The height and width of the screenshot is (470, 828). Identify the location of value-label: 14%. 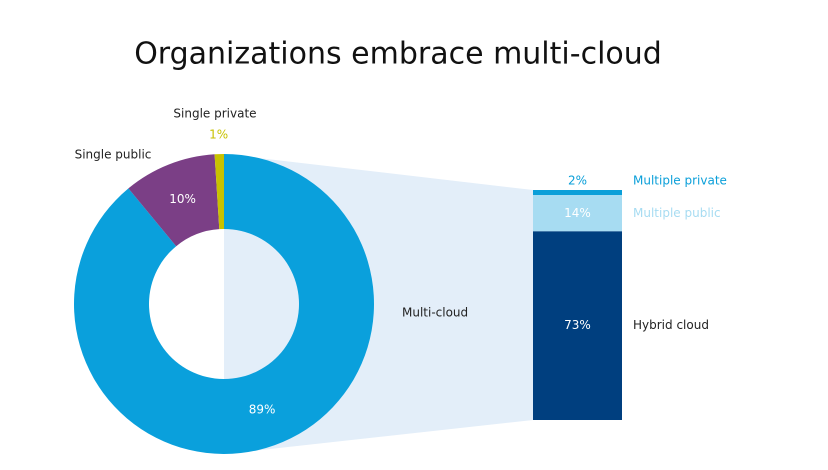
(577, 213).